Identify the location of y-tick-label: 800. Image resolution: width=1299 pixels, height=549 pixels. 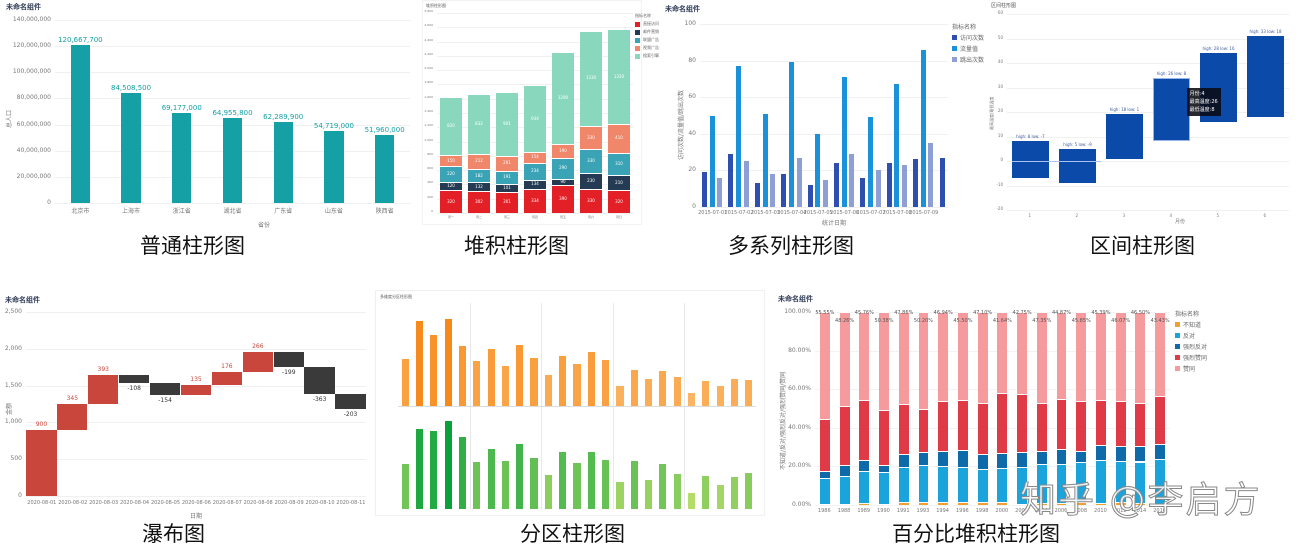
(430, 153).